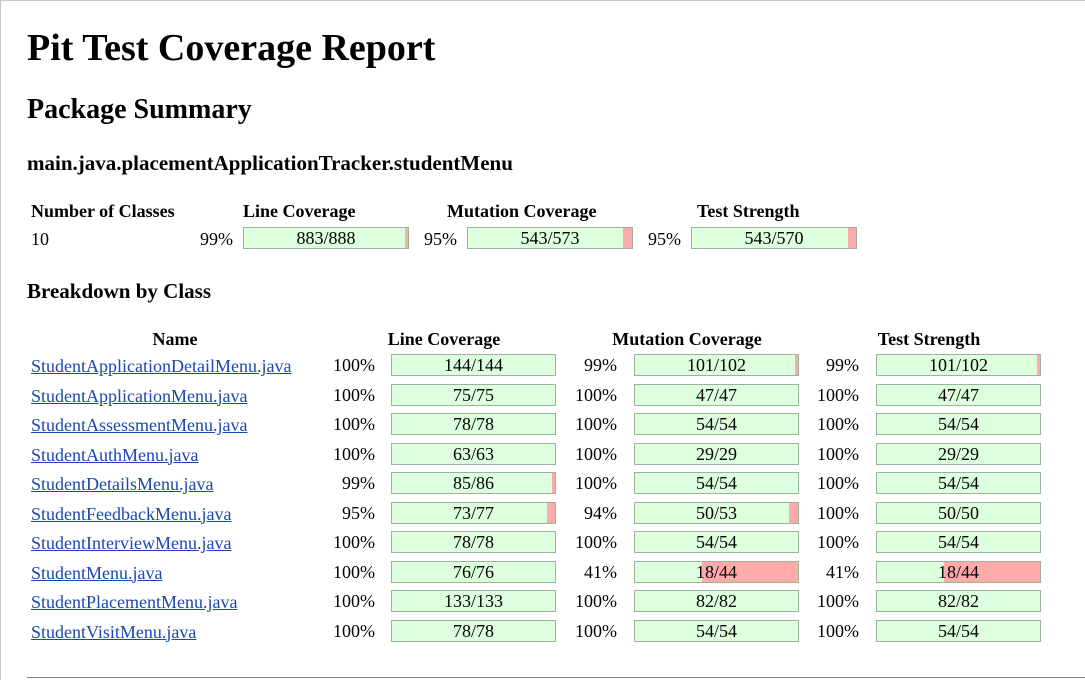 Image resolution: width=1085 pixels, height=680 pixels. I want to click on coverage-legend: 29/29, so click(958, 453).